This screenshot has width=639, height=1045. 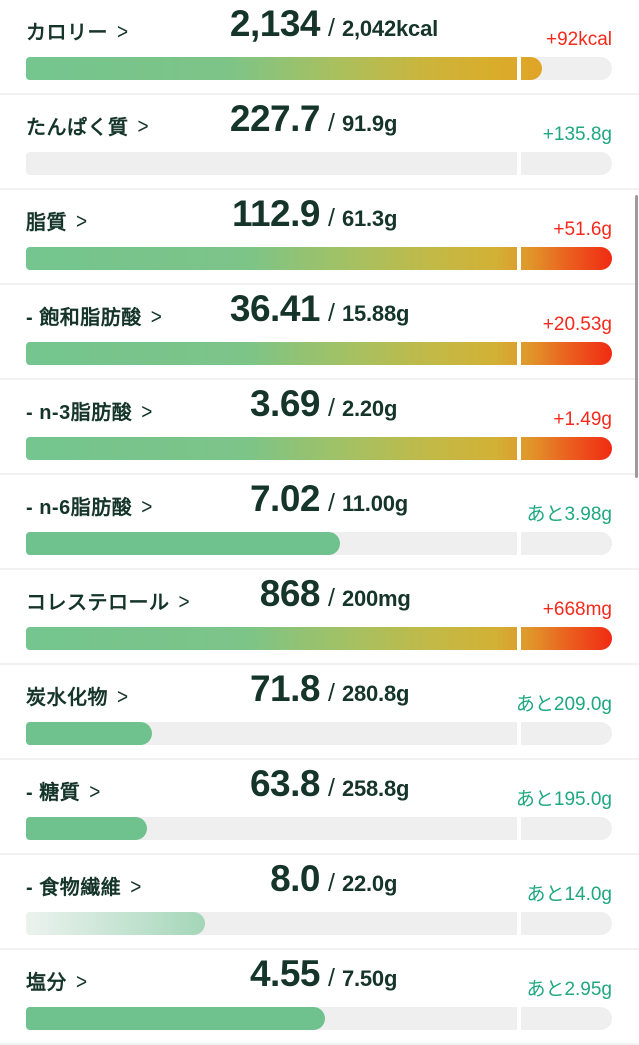 I want to click on nutrient-row: コレステロール > 868 / 200mg +668mg, so click(x=319, y=617).